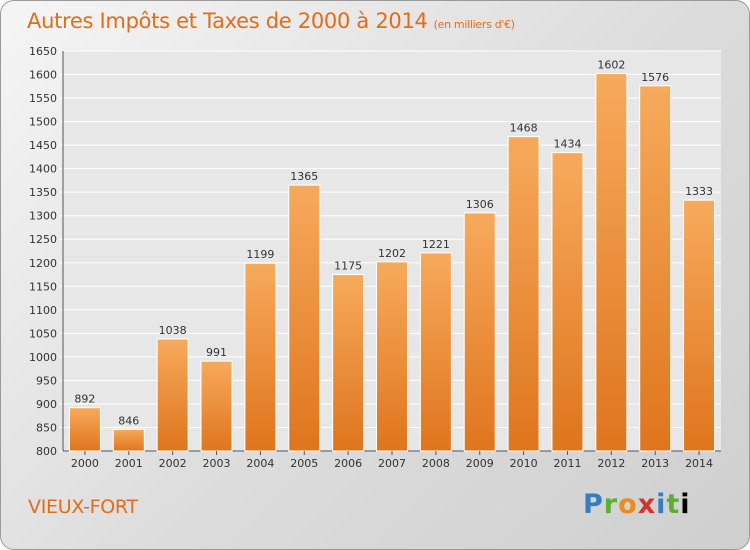 This screenshot has height=550, width=750. Describe the element at coordinates (173, 330) in the screenshot. I see `bar-value-label: 1038` at that location.